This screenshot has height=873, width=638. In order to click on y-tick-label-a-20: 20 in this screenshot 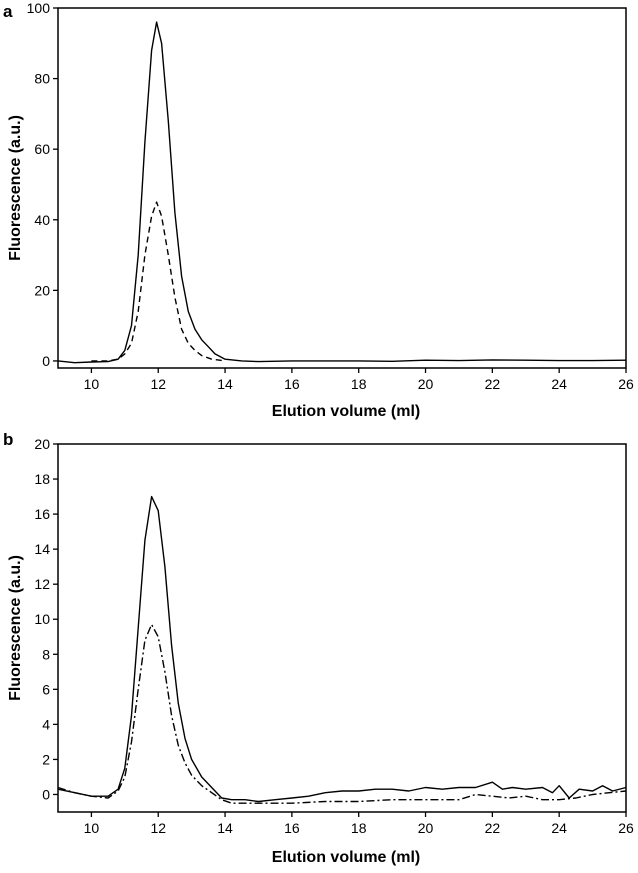, I will do `click(42, 290)`.